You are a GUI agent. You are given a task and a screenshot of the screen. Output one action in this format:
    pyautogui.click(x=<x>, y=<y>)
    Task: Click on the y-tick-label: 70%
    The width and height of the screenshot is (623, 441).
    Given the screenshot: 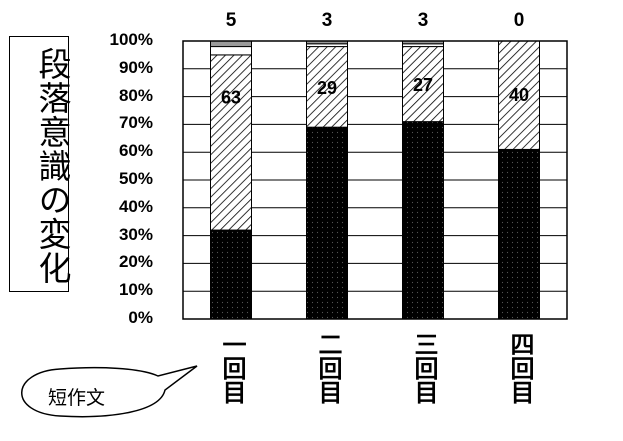 What is the action you would take?
    pyautogui.click(x=135, y=123)
    